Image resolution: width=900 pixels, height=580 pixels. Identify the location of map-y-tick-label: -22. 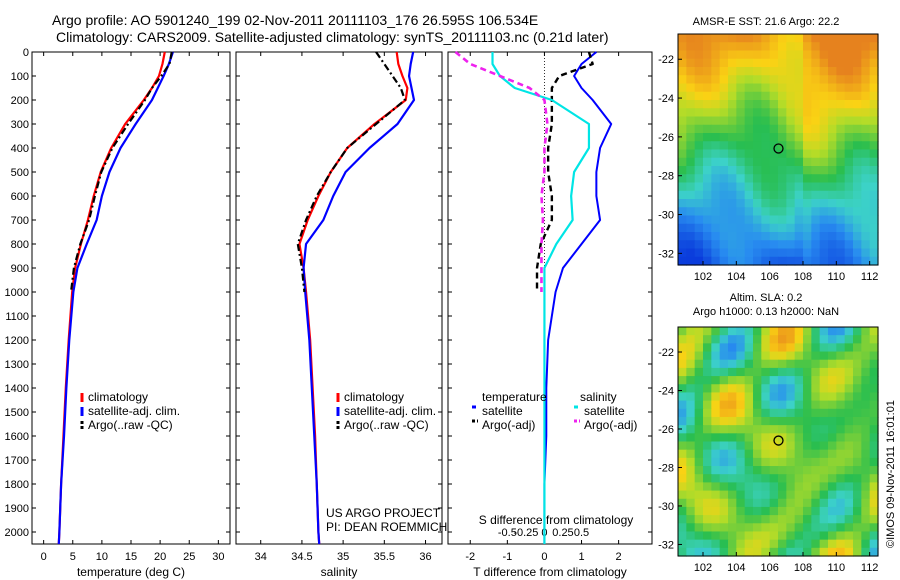
(666, 353).